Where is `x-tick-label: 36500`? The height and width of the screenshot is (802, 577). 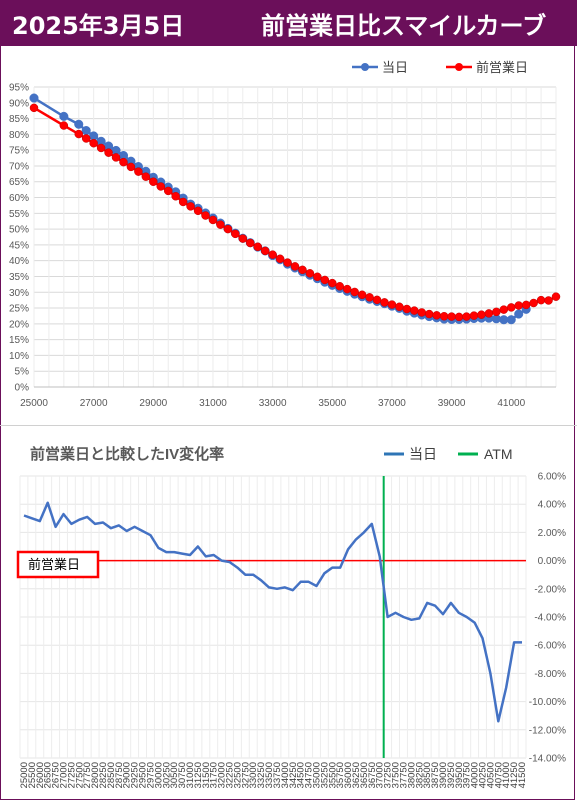 x-tick-label: 36500 is located at coordinates (364, 775).